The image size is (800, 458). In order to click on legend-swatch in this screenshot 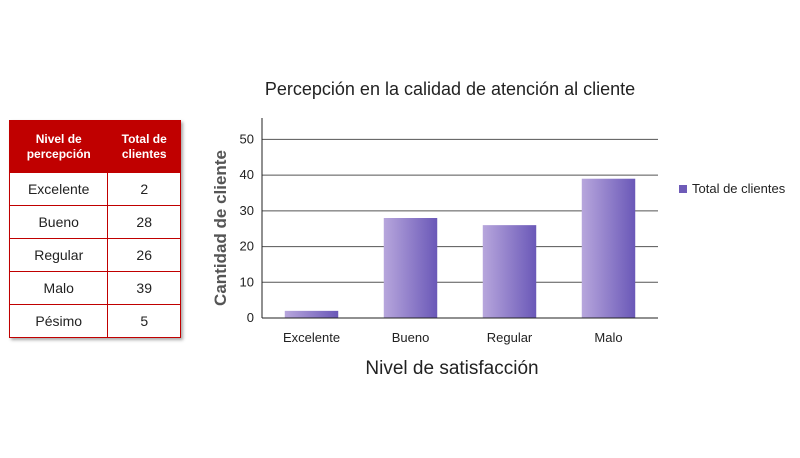, I will do `click(683, 189)`.